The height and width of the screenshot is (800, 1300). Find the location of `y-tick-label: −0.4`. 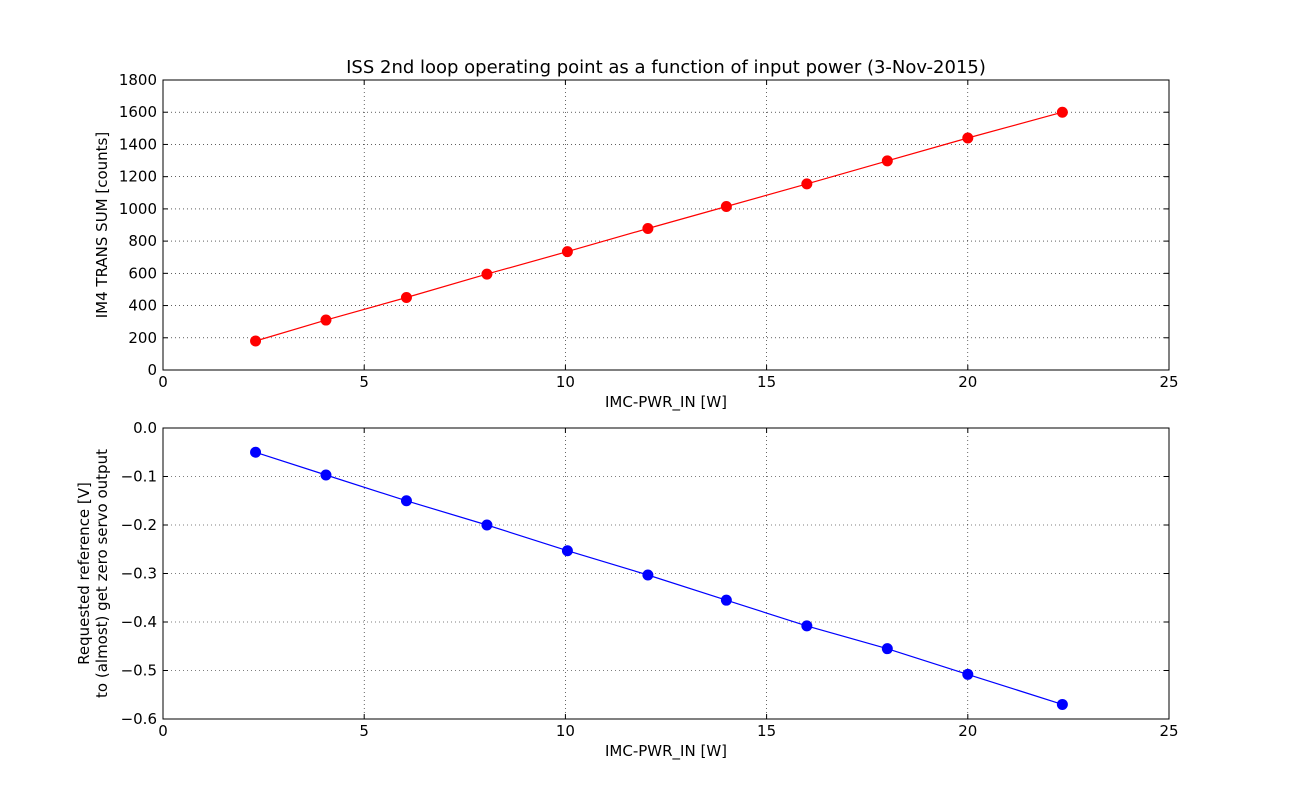

y-tick-label: −0.4 is located at coordinates (139, 622).